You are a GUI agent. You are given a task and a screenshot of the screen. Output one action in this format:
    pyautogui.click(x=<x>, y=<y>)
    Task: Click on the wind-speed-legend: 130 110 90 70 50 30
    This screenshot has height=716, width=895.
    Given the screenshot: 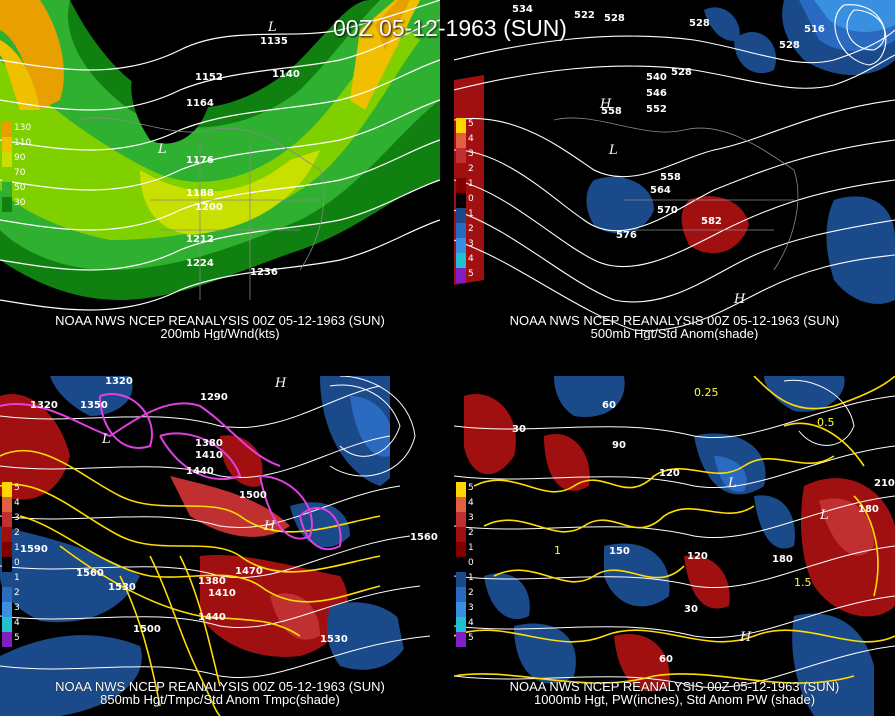 What is the action you would take?
    pyautogui.click(x=16, y=167)
    